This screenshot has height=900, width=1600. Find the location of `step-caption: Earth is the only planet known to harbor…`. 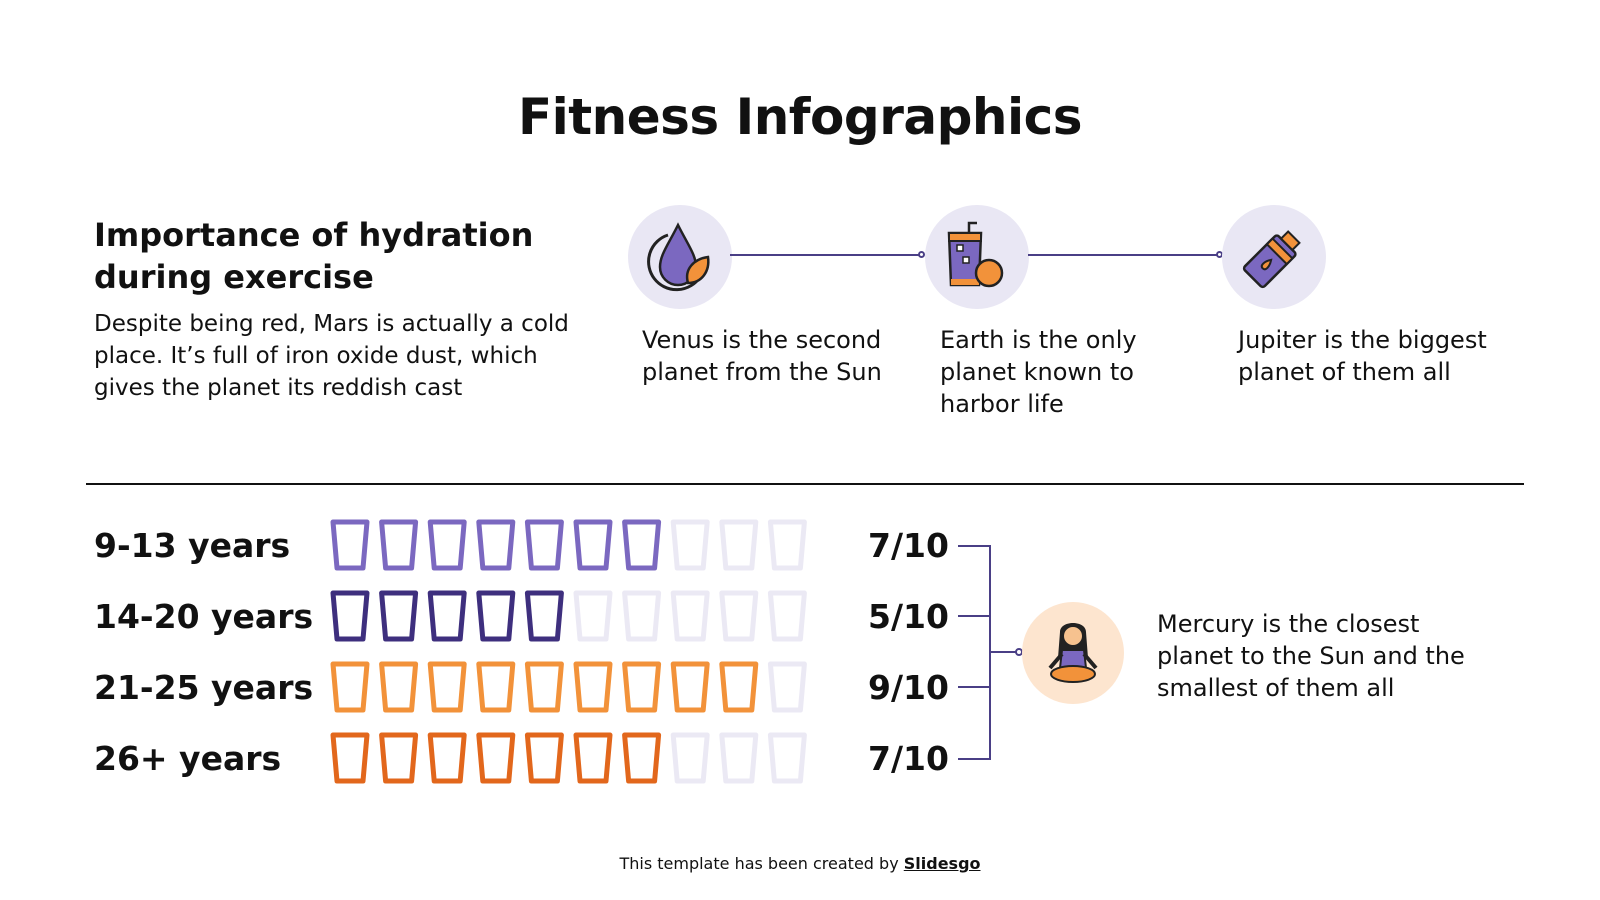

step-caption: Earth is the only planet known to harbor… is located at coordinates (1038, 372).